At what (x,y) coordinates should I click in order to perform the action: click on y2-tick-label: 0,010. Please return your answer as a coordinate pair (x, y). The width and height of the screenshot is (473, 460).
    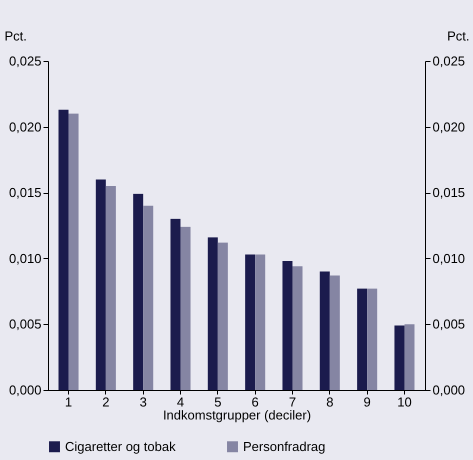
    Looking at the image, I should click on (449, 258).